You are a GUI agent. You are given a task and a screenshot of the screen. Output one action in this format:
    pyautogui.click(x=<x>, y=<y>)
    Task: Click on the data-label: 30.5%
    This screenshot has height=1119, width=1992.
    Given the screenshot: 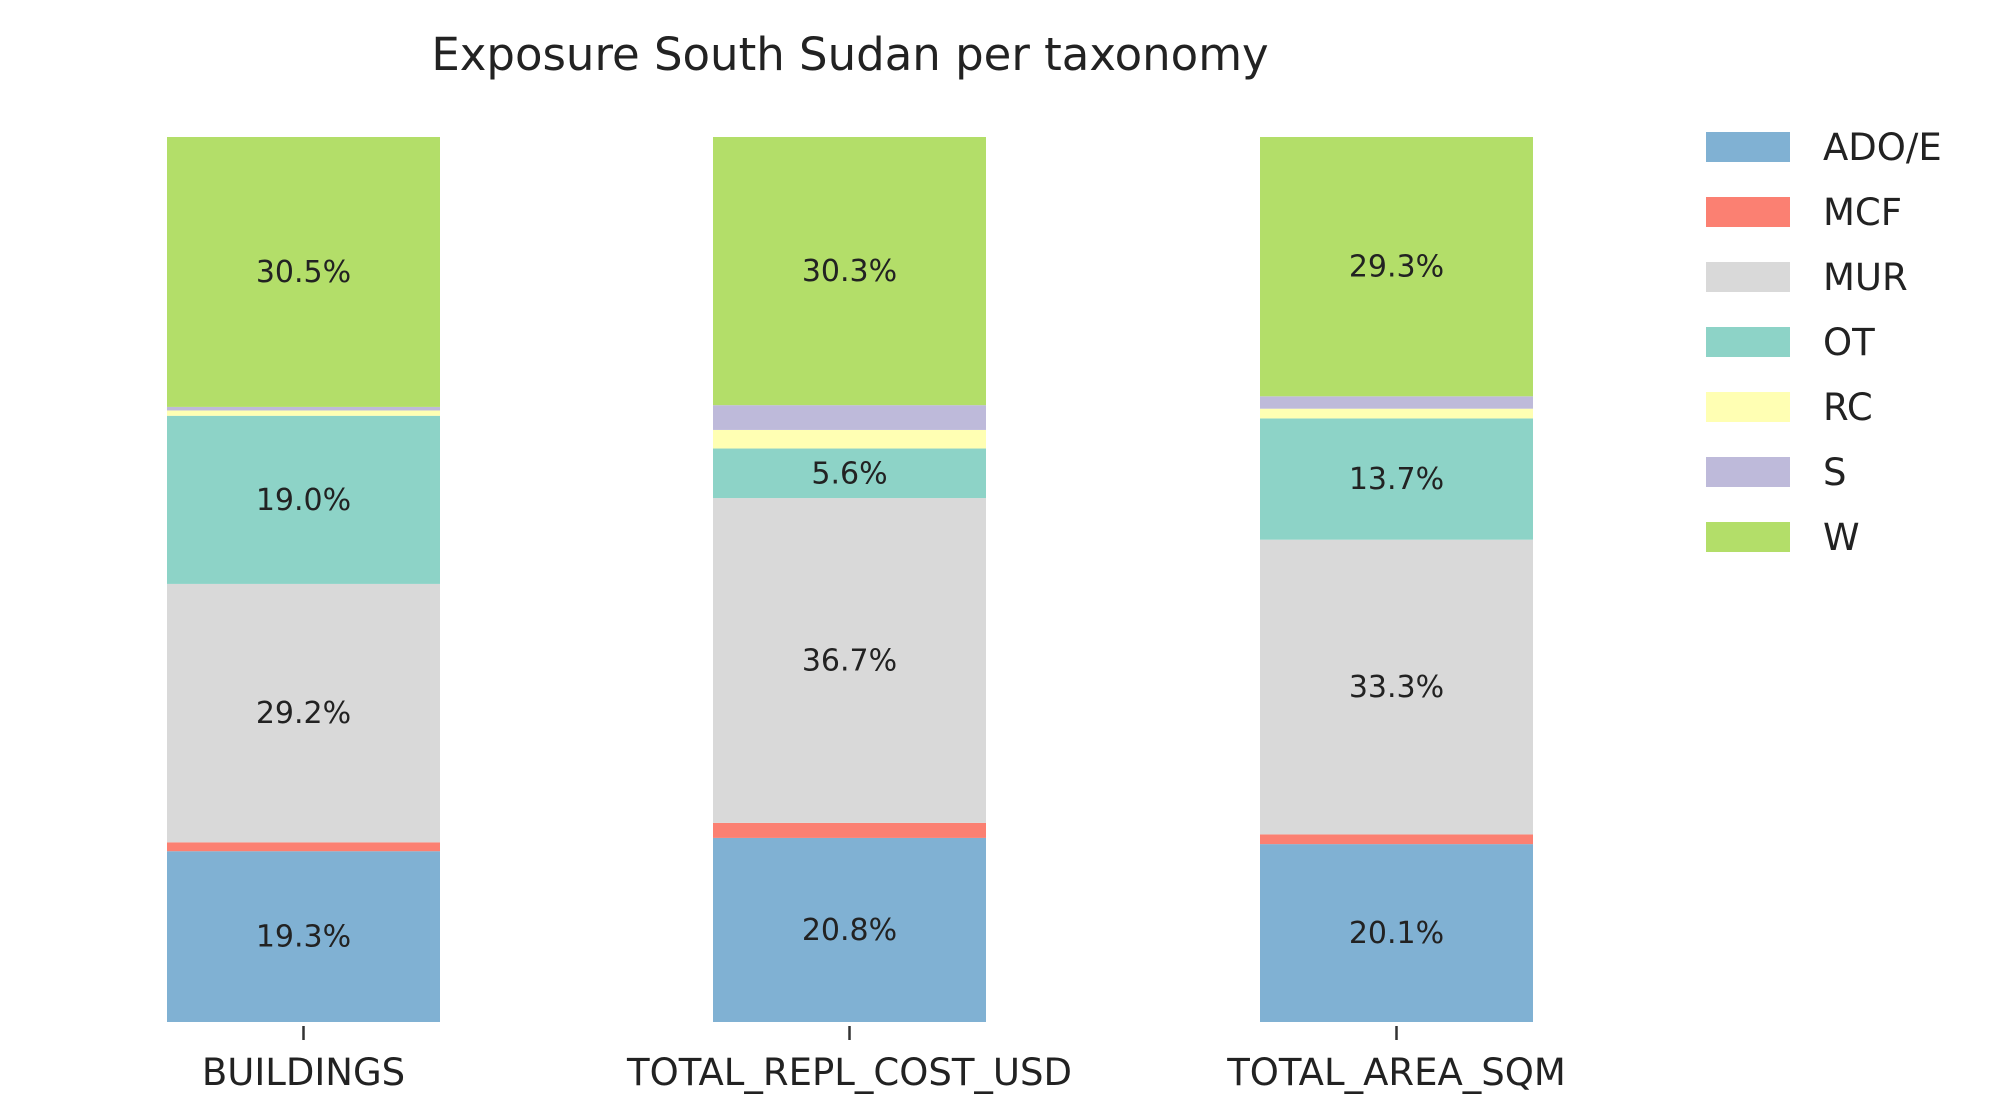 What is the action you would take?
    pyautogui.click(x=303, y=272)
    